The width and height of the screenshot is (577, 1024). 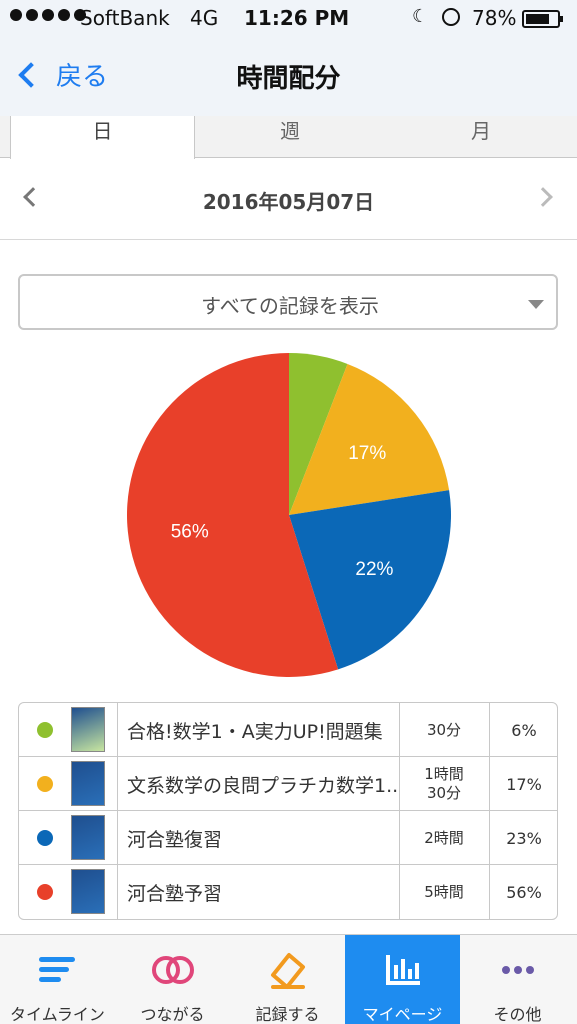 I want to click on table-row: 河合塾予習 5時間 56%, so click(x=288, y=892).